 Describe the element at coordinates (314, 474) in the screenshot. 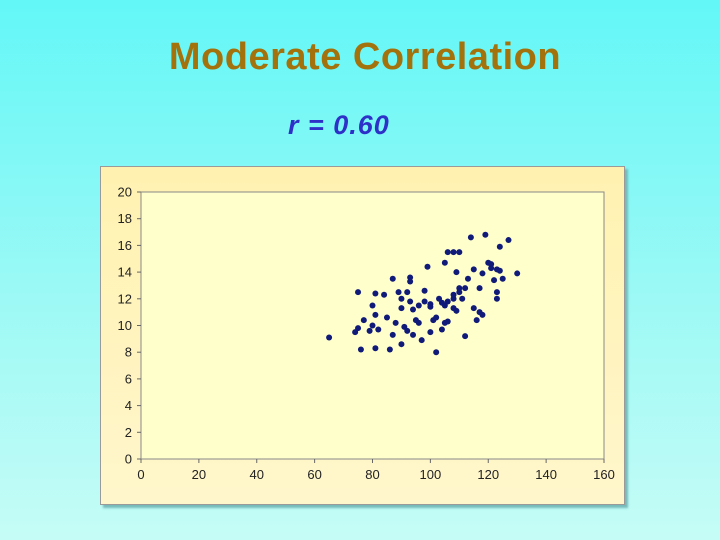

I see `x-tick-label: 60` at that location.